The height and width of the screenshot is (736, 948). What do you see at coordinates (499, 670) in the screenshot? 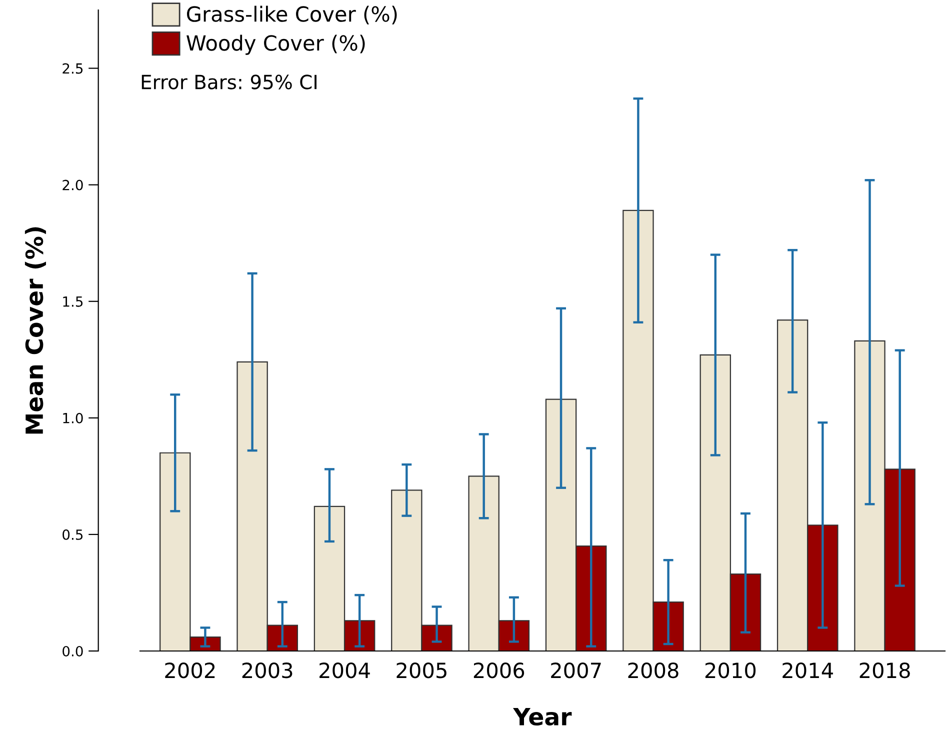
I see `x-tick-label: 2006` at bounding box center [499, 670].